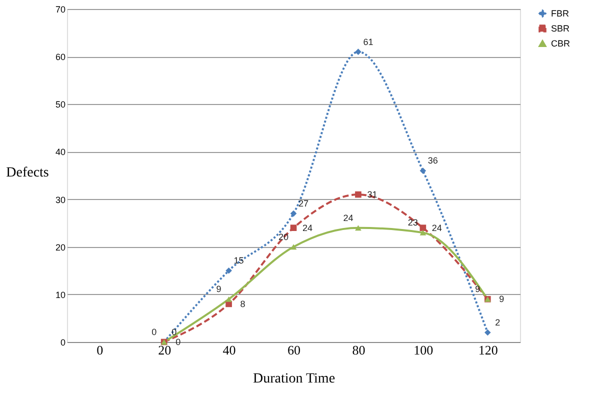  I want to click on y-tick-label: 40, so click(60, 152).